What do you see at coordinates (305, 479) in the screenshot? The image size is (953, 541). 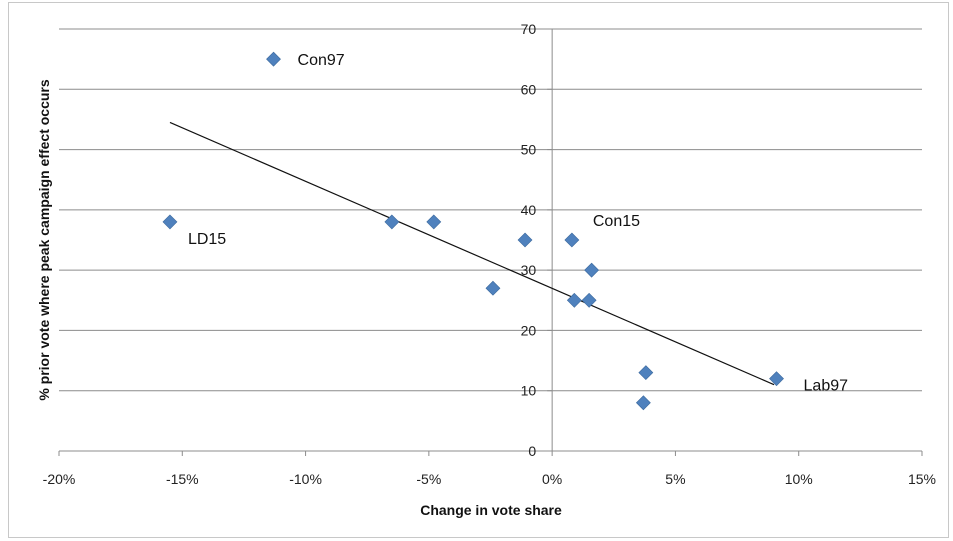 I see `x-tick-label: -10%` at bounding box center [305, 479].